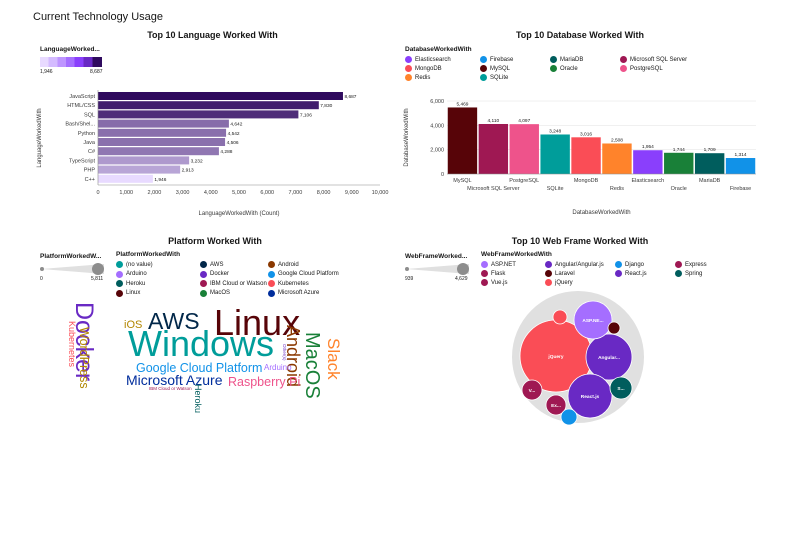 This screenshot has height=559, width=790. Describe the element at coordinates (560, 273) in the screenshot. I see `webframe-legend-item: Laravel` at that location.